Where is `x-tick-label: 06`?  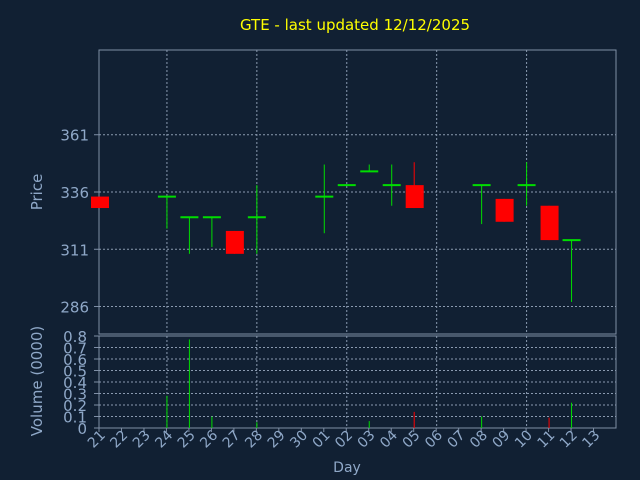
x-tick-label: 06 is located at coordinates (434, 439).